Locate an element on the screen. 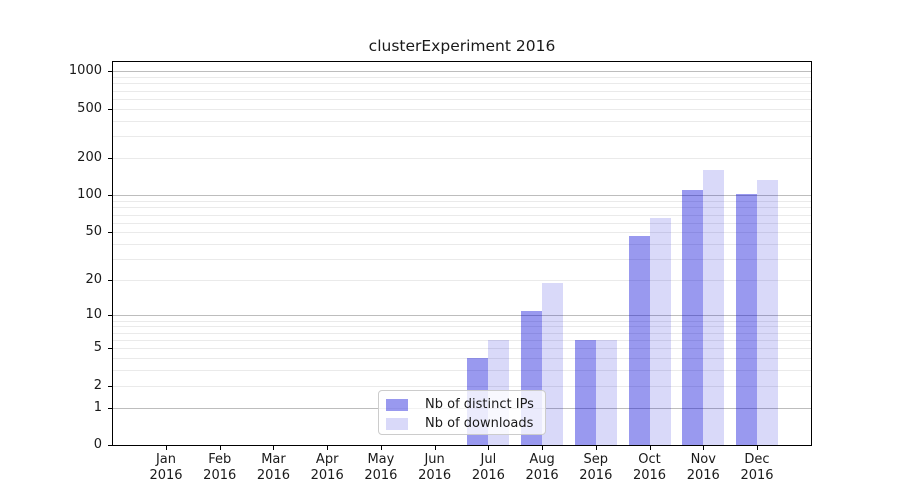  legend-item-downloads: Nb of downloads is located at coordinates (462, 423).